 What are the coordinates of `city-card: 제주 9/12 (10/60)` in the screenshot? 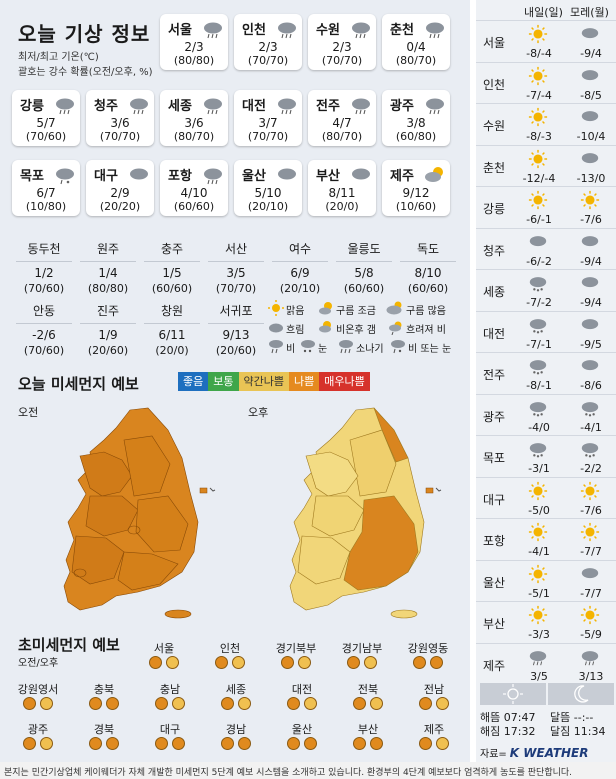 It's located at (416, 188).